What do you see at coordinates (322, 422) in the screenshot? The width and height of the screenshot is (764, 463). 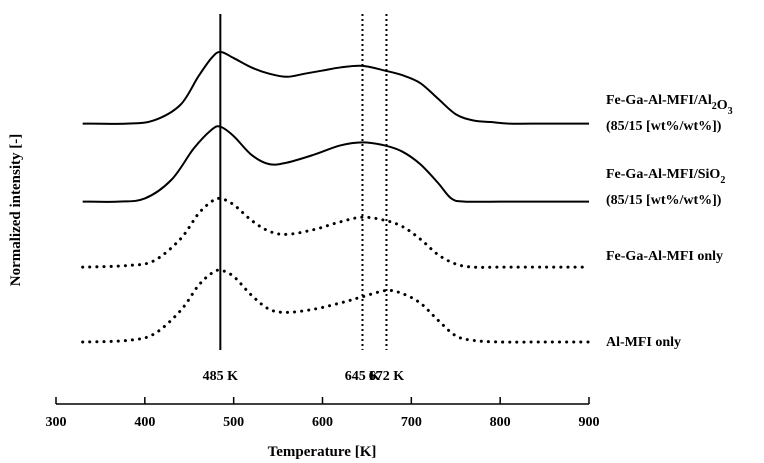 I see `x-tick-label-600: 600` at bounding box center [322, 422].